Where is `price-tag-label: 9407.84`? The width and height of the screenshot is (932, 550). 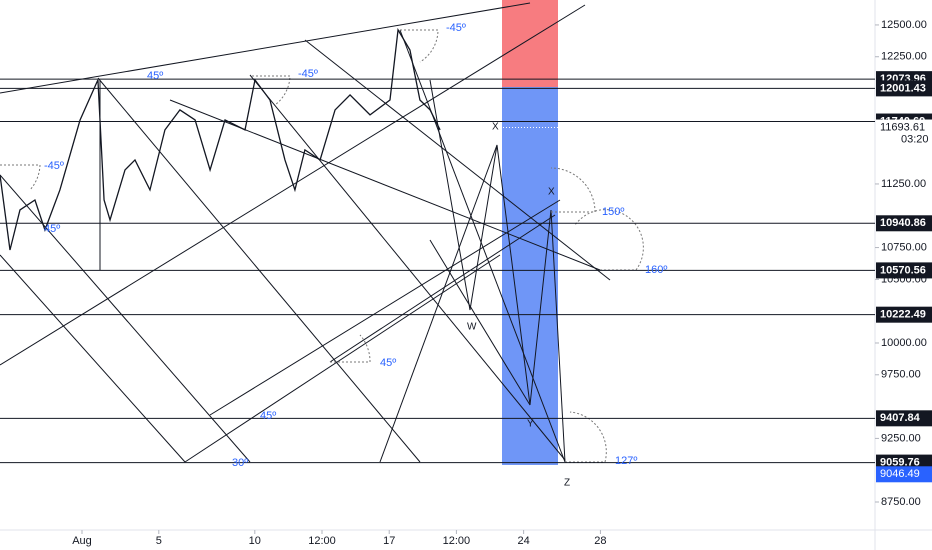
price-tag-label: 9407.84 is located at coordinates (900, 418).